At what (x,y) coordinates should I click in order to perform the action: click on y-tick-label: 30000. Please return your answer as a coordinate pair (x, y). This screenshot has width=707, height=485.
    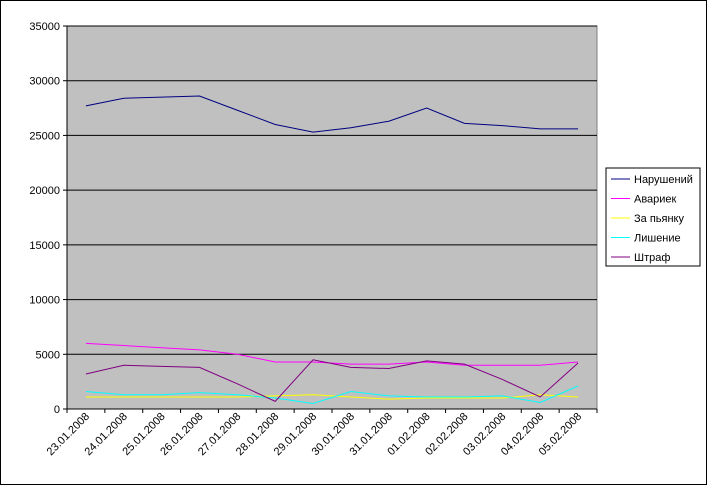
    Looking at the image, I should click on (44, 82).